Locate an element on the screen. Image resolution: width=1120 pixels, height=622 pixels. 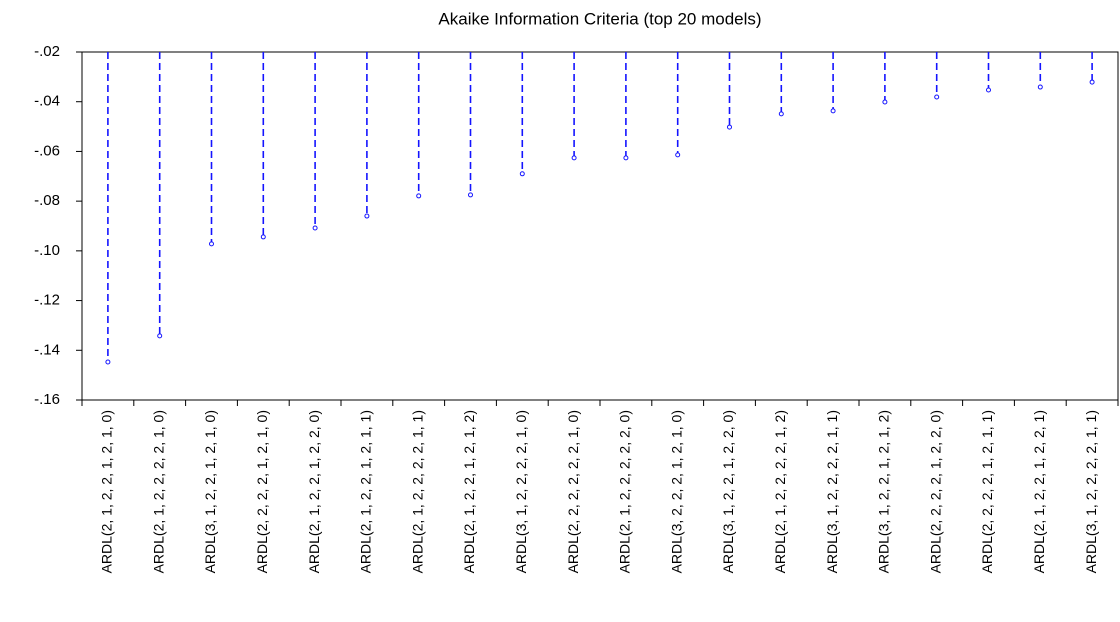
x-tick-label: ARDL(2, 2, 2, 2, 1, 2, 1, 1) is located at coordinates (987, 491).